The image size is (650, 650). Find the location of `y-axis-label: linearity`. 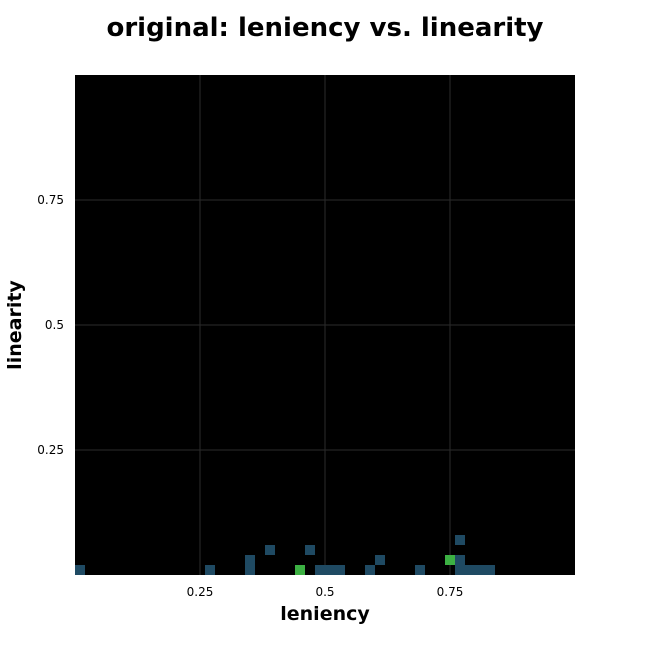

y-axis-label: linearity is located at coordinates (15, 325).